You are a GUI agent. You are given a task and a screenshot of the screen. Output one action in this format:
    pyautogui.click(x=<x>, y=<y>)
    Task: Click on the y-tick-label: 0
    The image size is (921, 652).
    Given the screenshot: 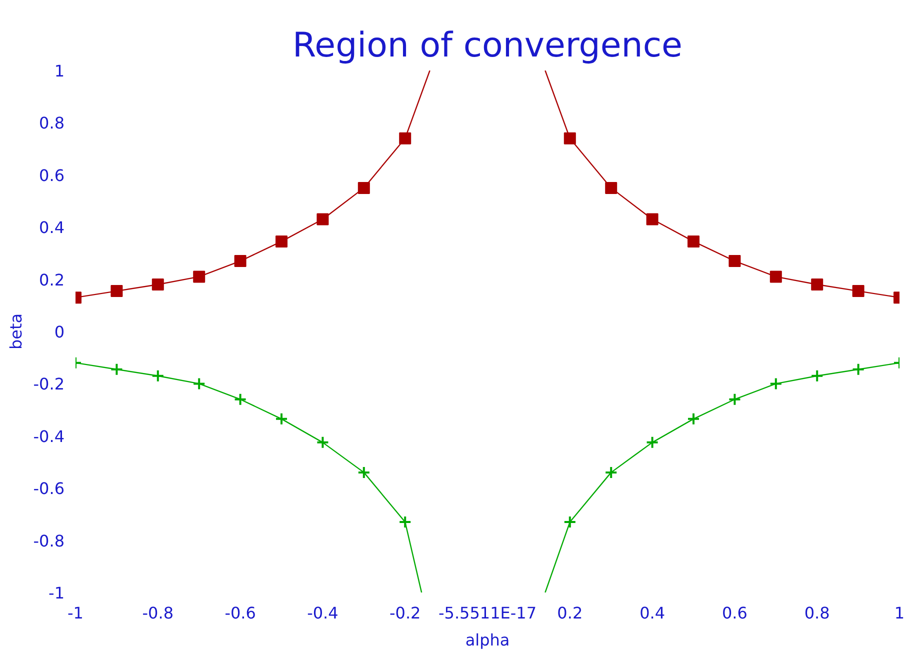 What is the action you would take?
    pyautogui.click(x=59, y=332)
    